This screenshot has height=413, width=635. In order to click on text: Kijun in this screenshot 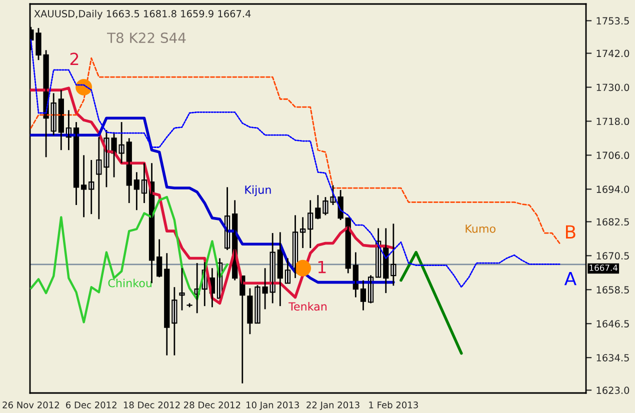, I will do `click(258, 190)`.